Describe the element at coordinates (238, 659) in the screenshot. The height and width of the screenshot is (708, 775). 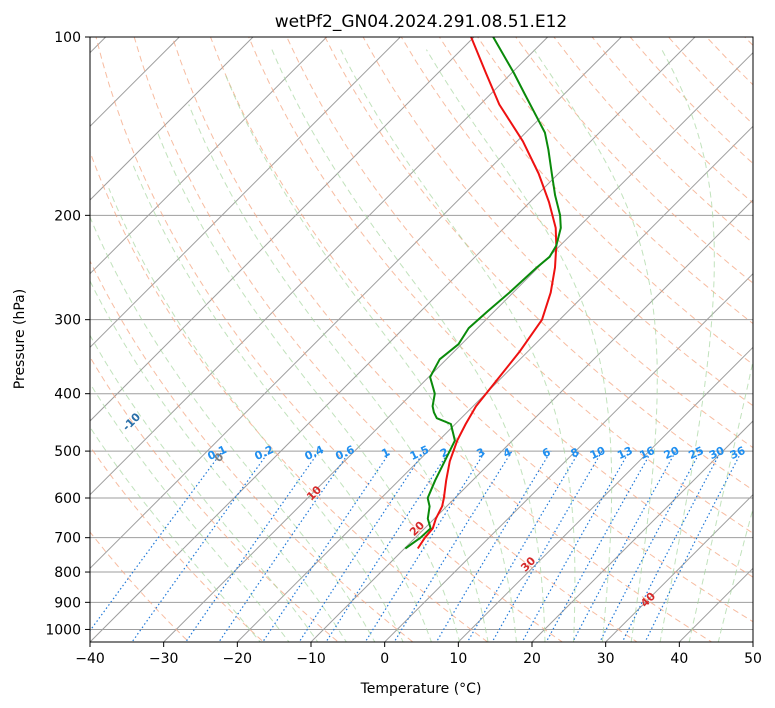
I see `x-tick-label: −20` at that location.